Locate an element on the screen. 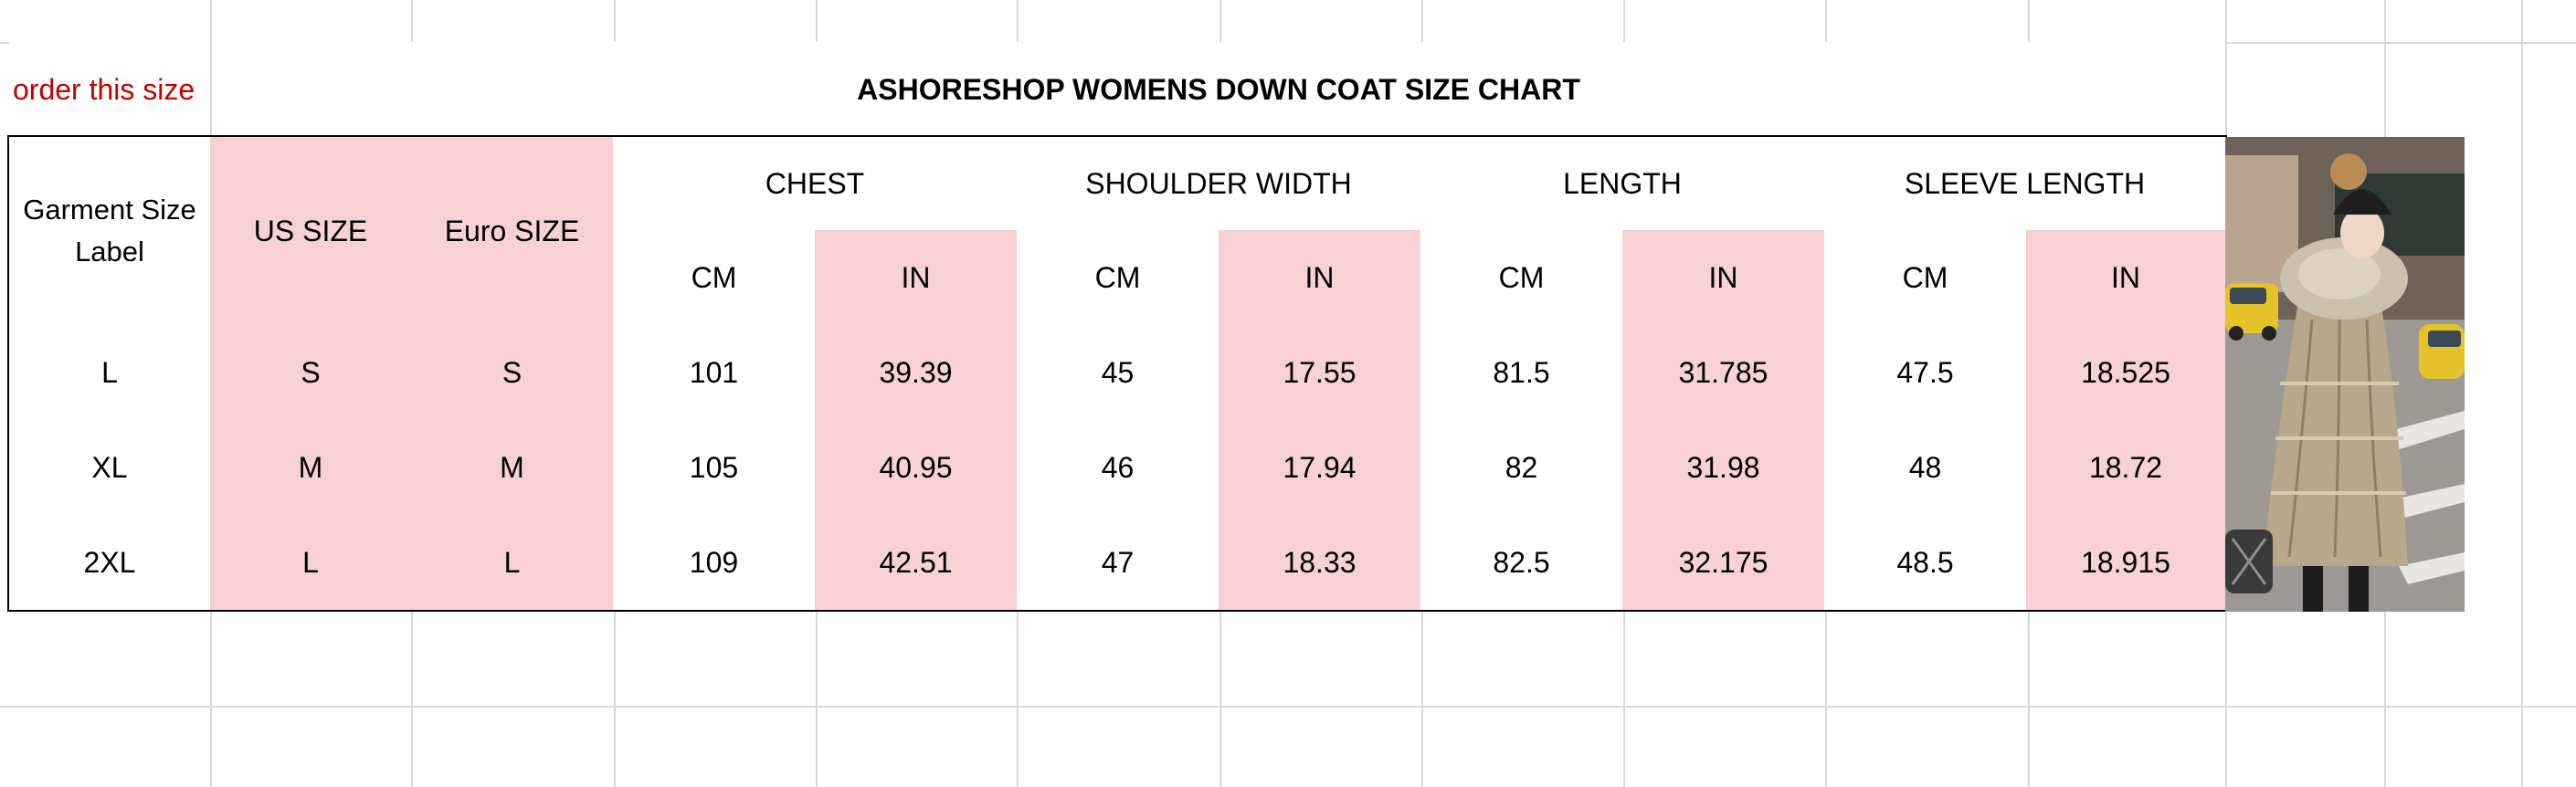 This screenshot has width=2576, height=787. chest-cm-value: 109 is located at coordinates (715, 563).